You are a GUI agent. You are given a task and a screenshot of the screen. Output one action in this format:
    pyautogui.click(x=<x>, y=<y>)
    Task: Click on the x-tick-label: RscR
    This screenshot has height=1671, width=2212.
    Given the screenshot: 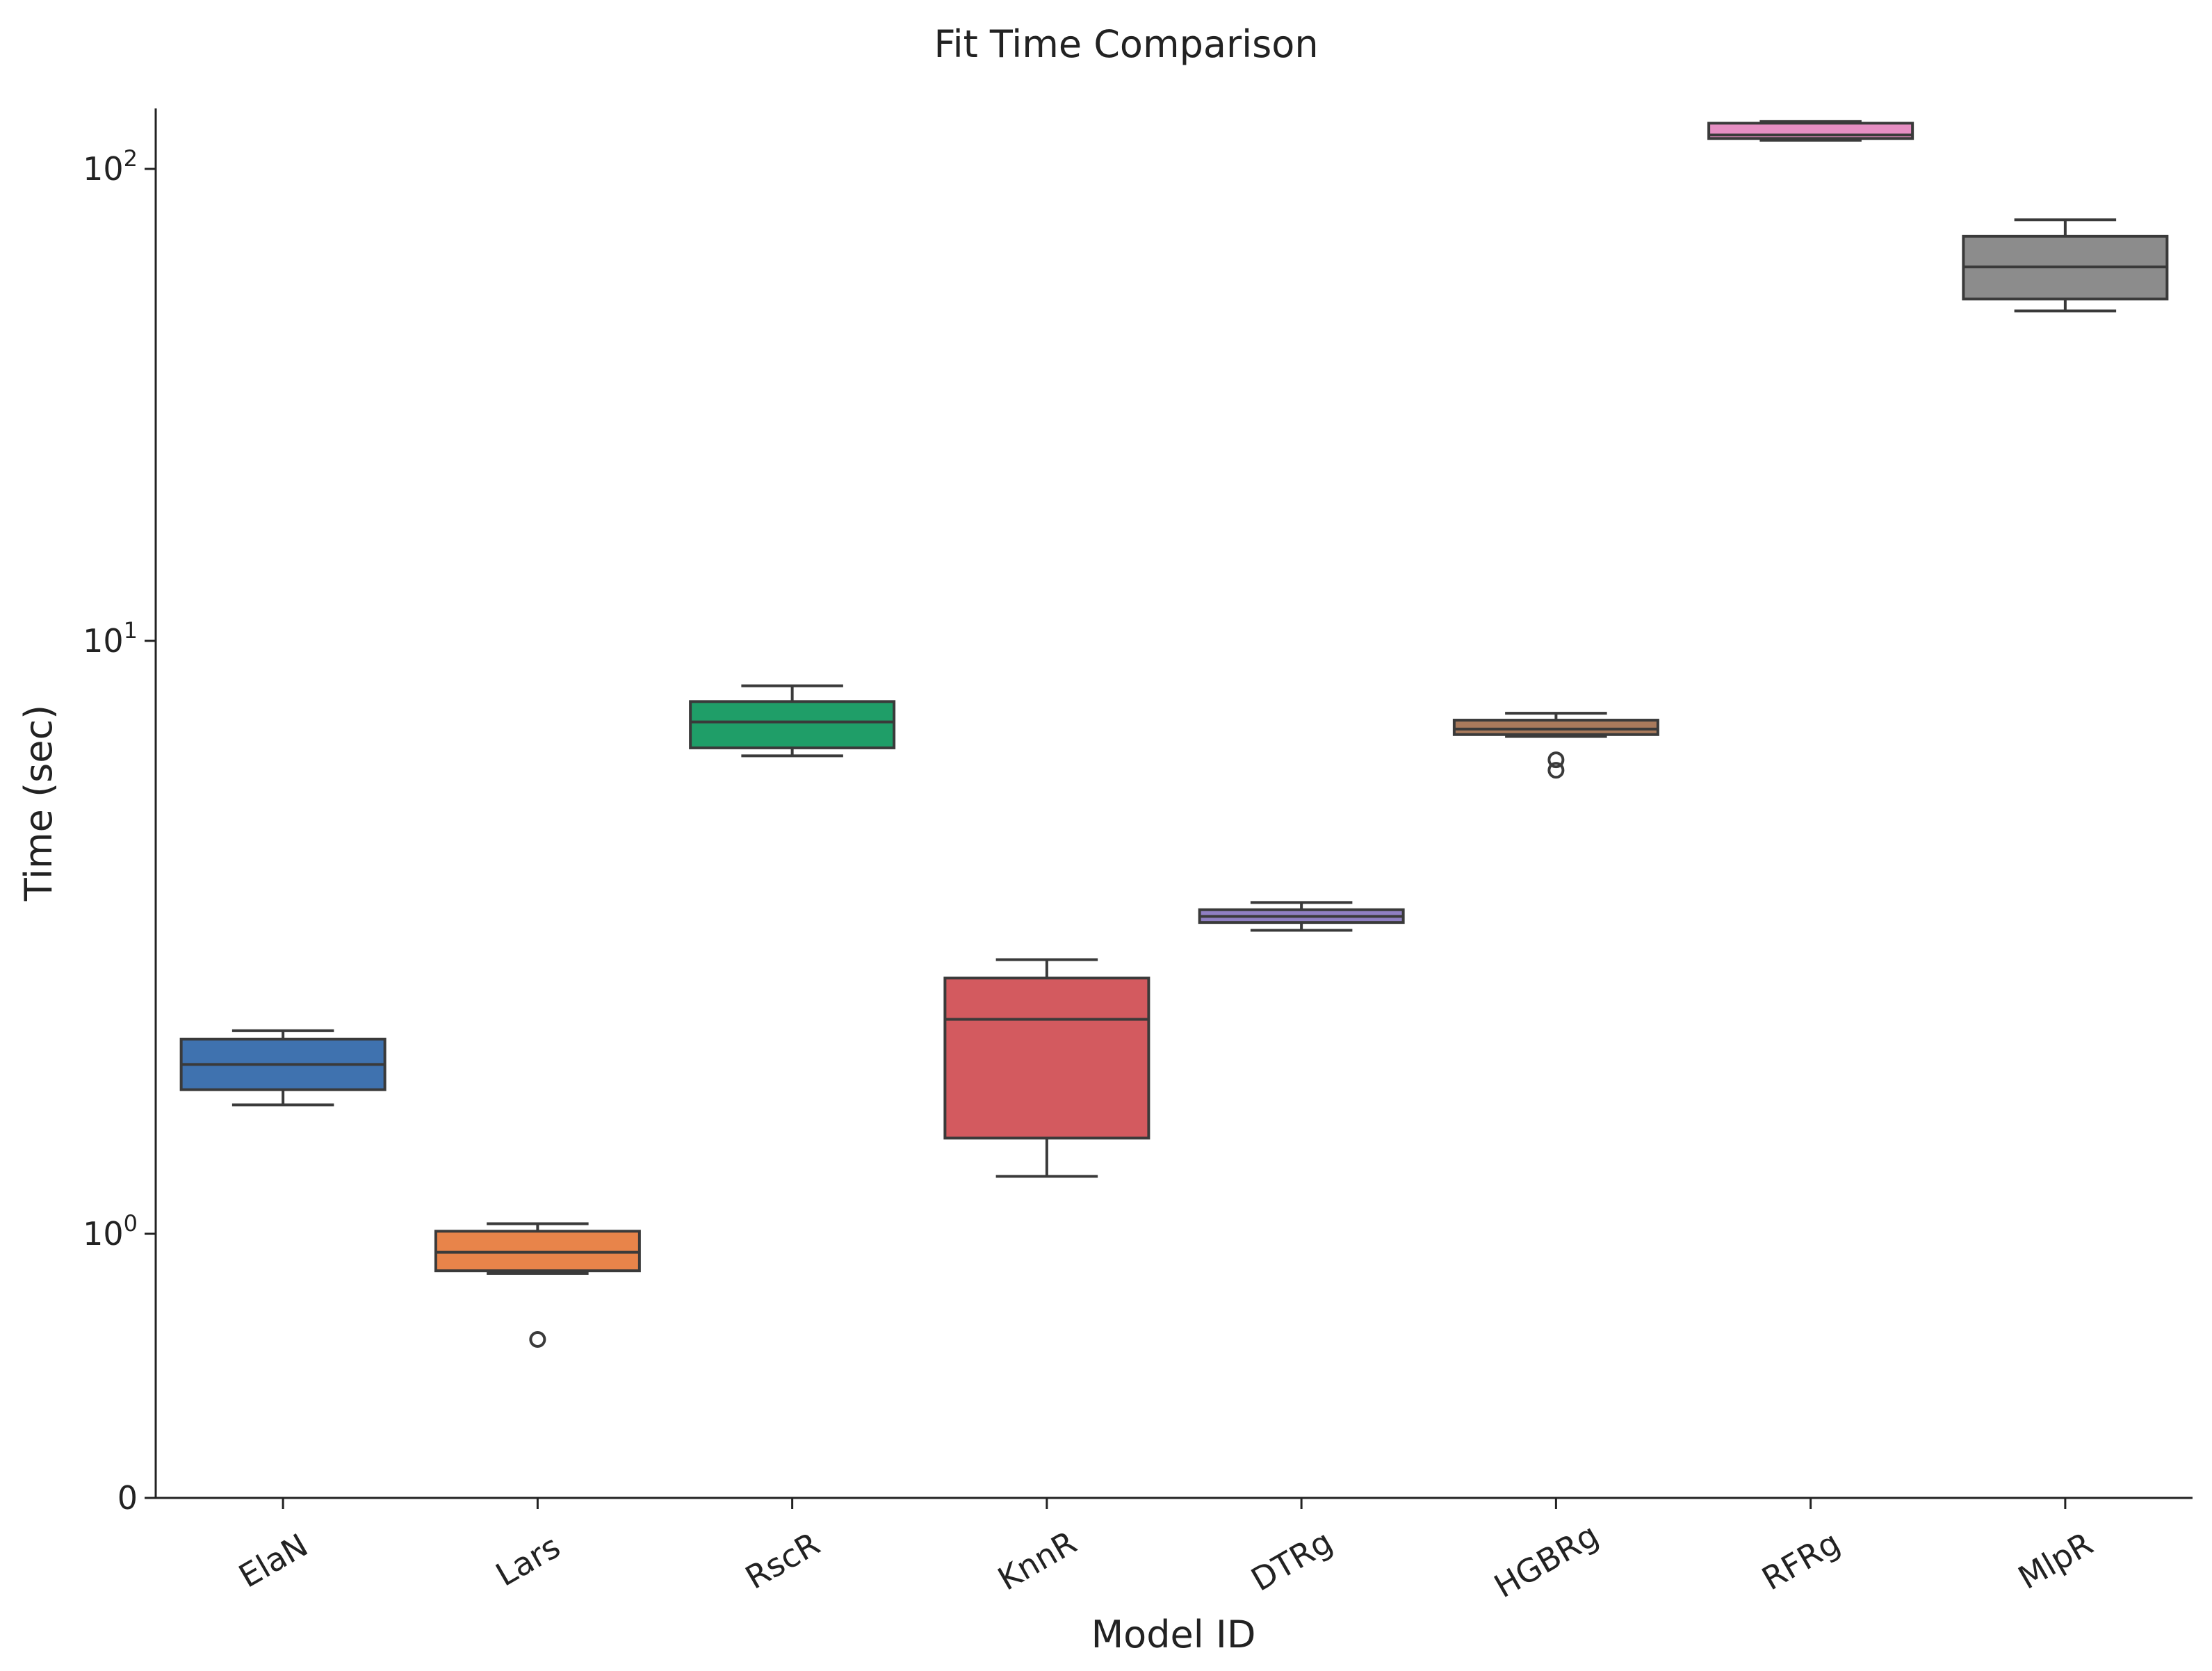 What is the action you would take?
    pyautogui.click(x=782, y=1560)
    